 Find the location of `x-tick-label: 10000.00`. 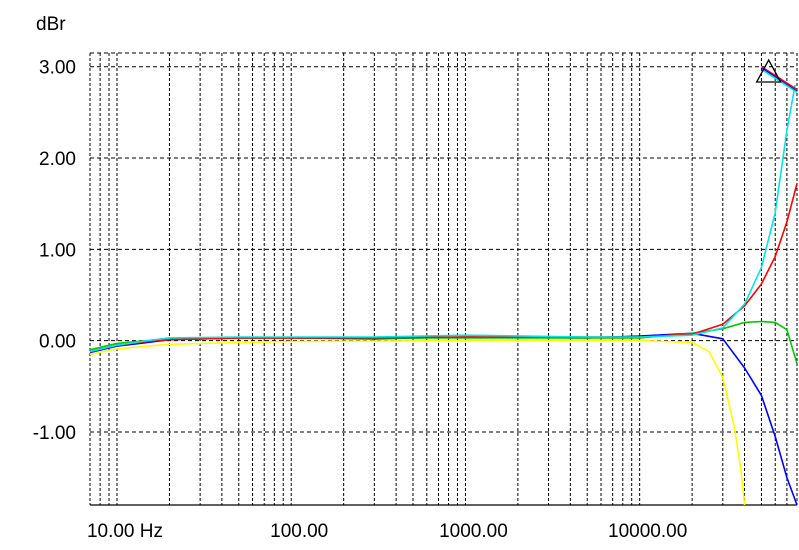

x-tick-label: 10000.00 is located at coordinates (647, 531).